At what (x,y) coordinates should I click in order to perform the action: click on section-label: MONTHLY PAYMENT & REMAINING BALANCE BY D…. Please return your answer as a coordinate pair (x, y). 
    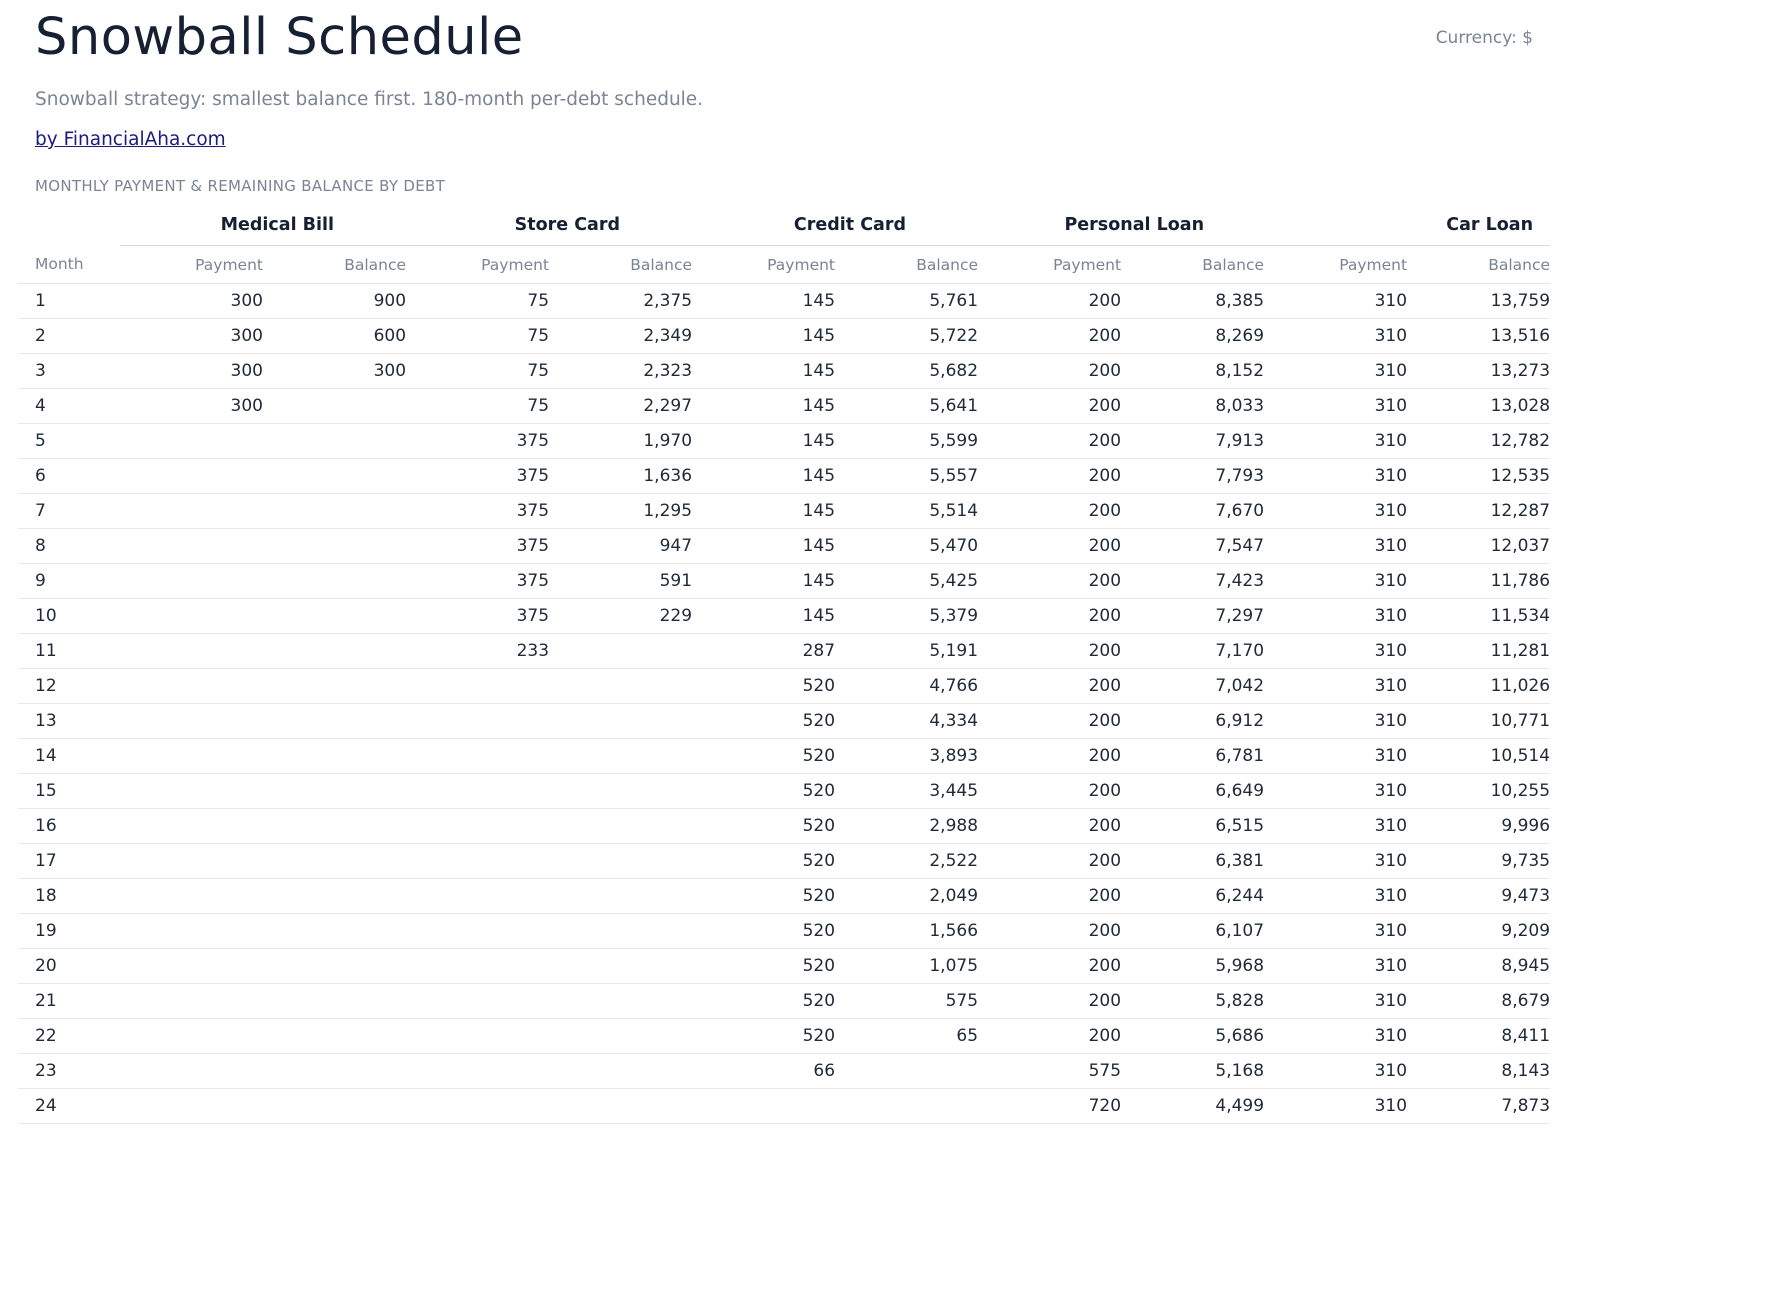
    Looking at the image, I should click on (240, 186).